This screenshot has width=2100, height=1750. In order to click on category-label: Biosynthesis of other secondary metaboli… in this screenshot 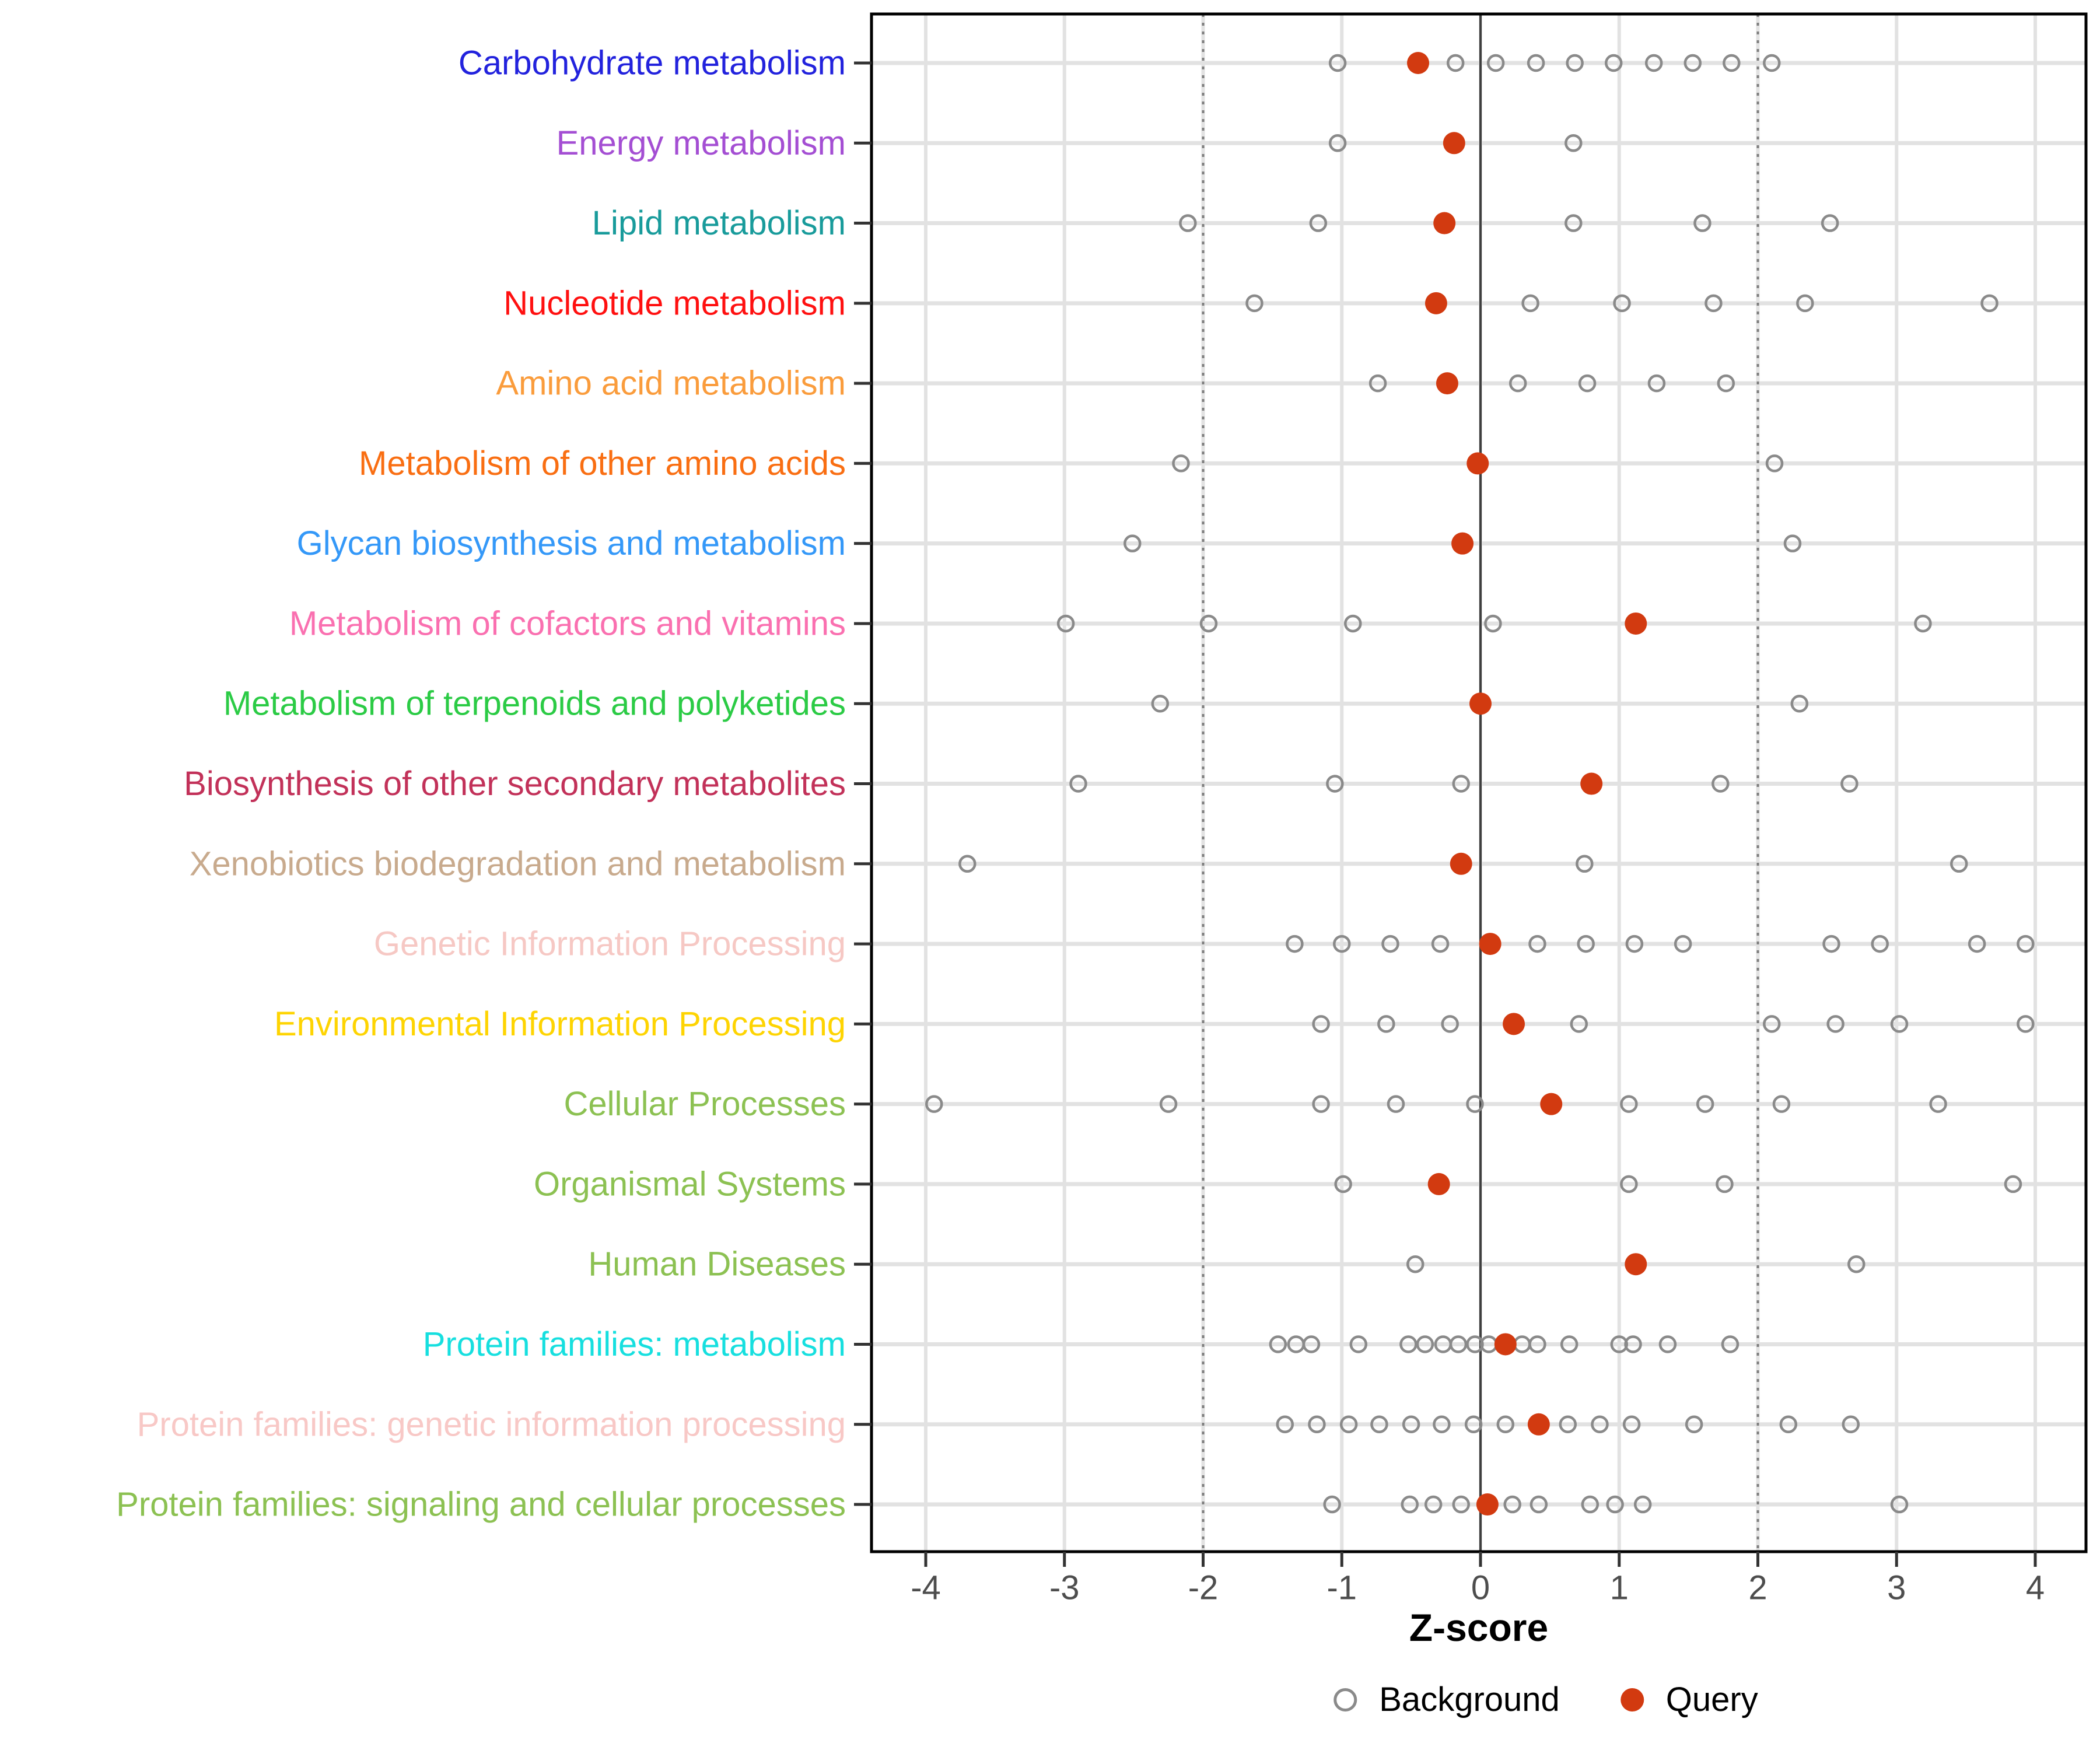, I will do `click(515, 784)`.